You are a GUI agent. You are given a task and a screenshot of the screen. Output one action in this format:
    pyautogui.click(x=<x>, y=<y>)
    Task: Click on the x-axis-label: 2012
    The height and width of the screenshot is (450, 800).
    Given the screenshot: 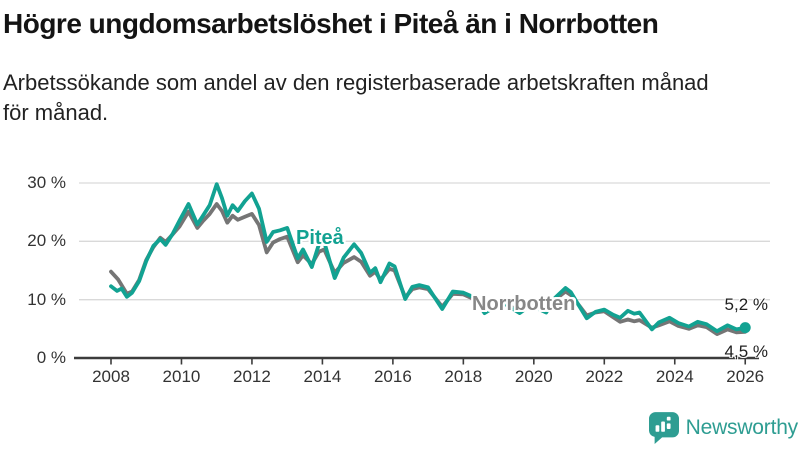 What is the action you would take?
    pyautogui.click(x=252, y=376)
    